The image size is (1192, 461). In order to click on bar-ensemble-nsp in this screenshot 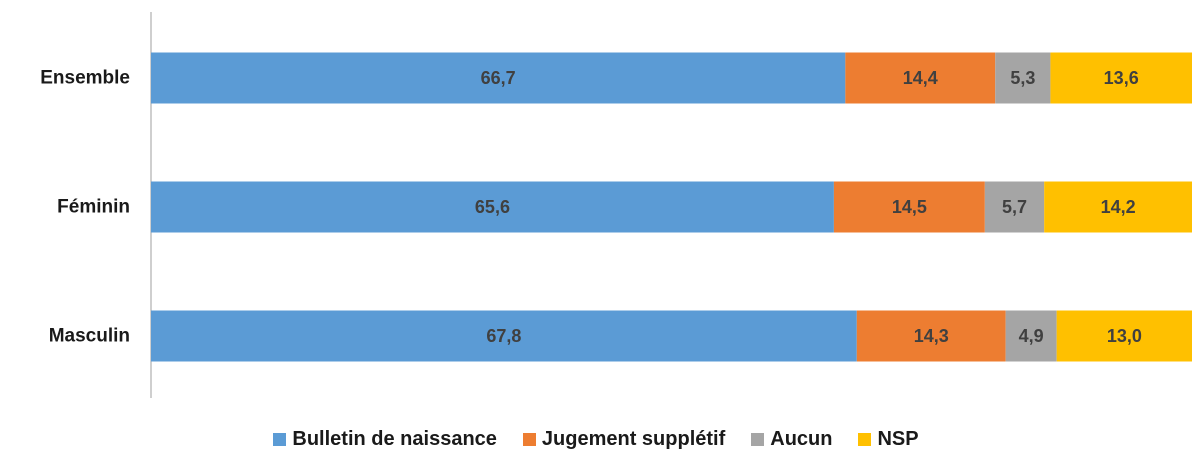, I will do `click(1121, 78)`.